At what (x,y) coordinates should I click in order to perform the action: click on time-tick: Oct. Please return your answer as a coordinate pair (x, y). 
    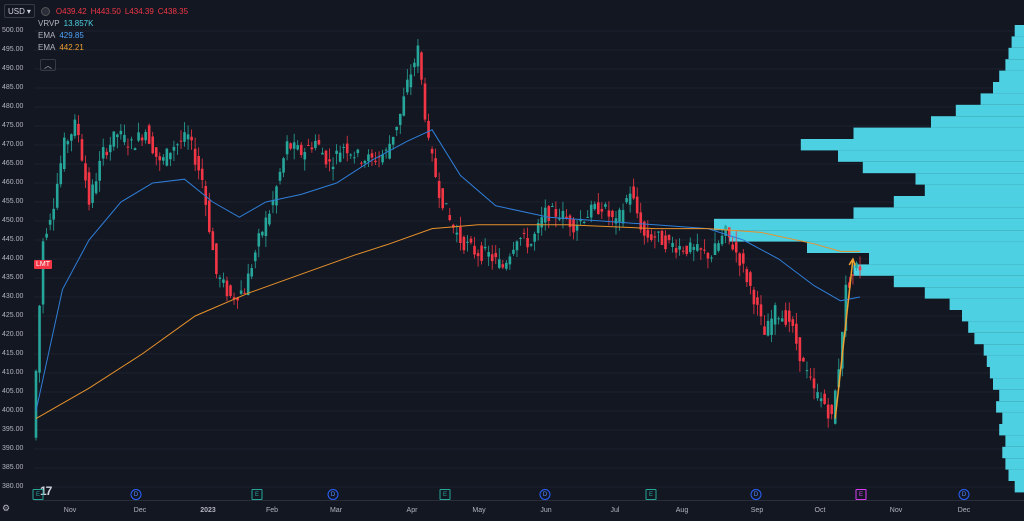
    Looking at the image, I should click on (820, 510).